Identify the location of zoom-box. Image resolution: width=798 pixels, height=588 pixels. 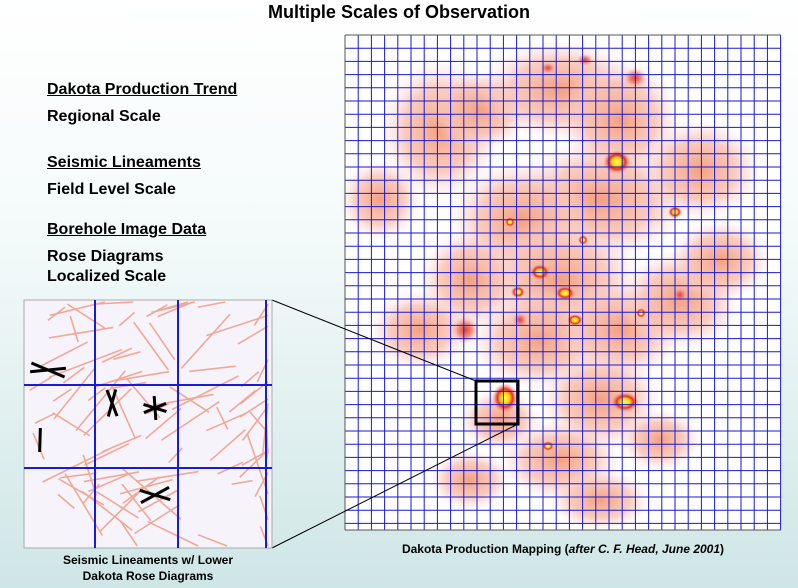
(497, 402).